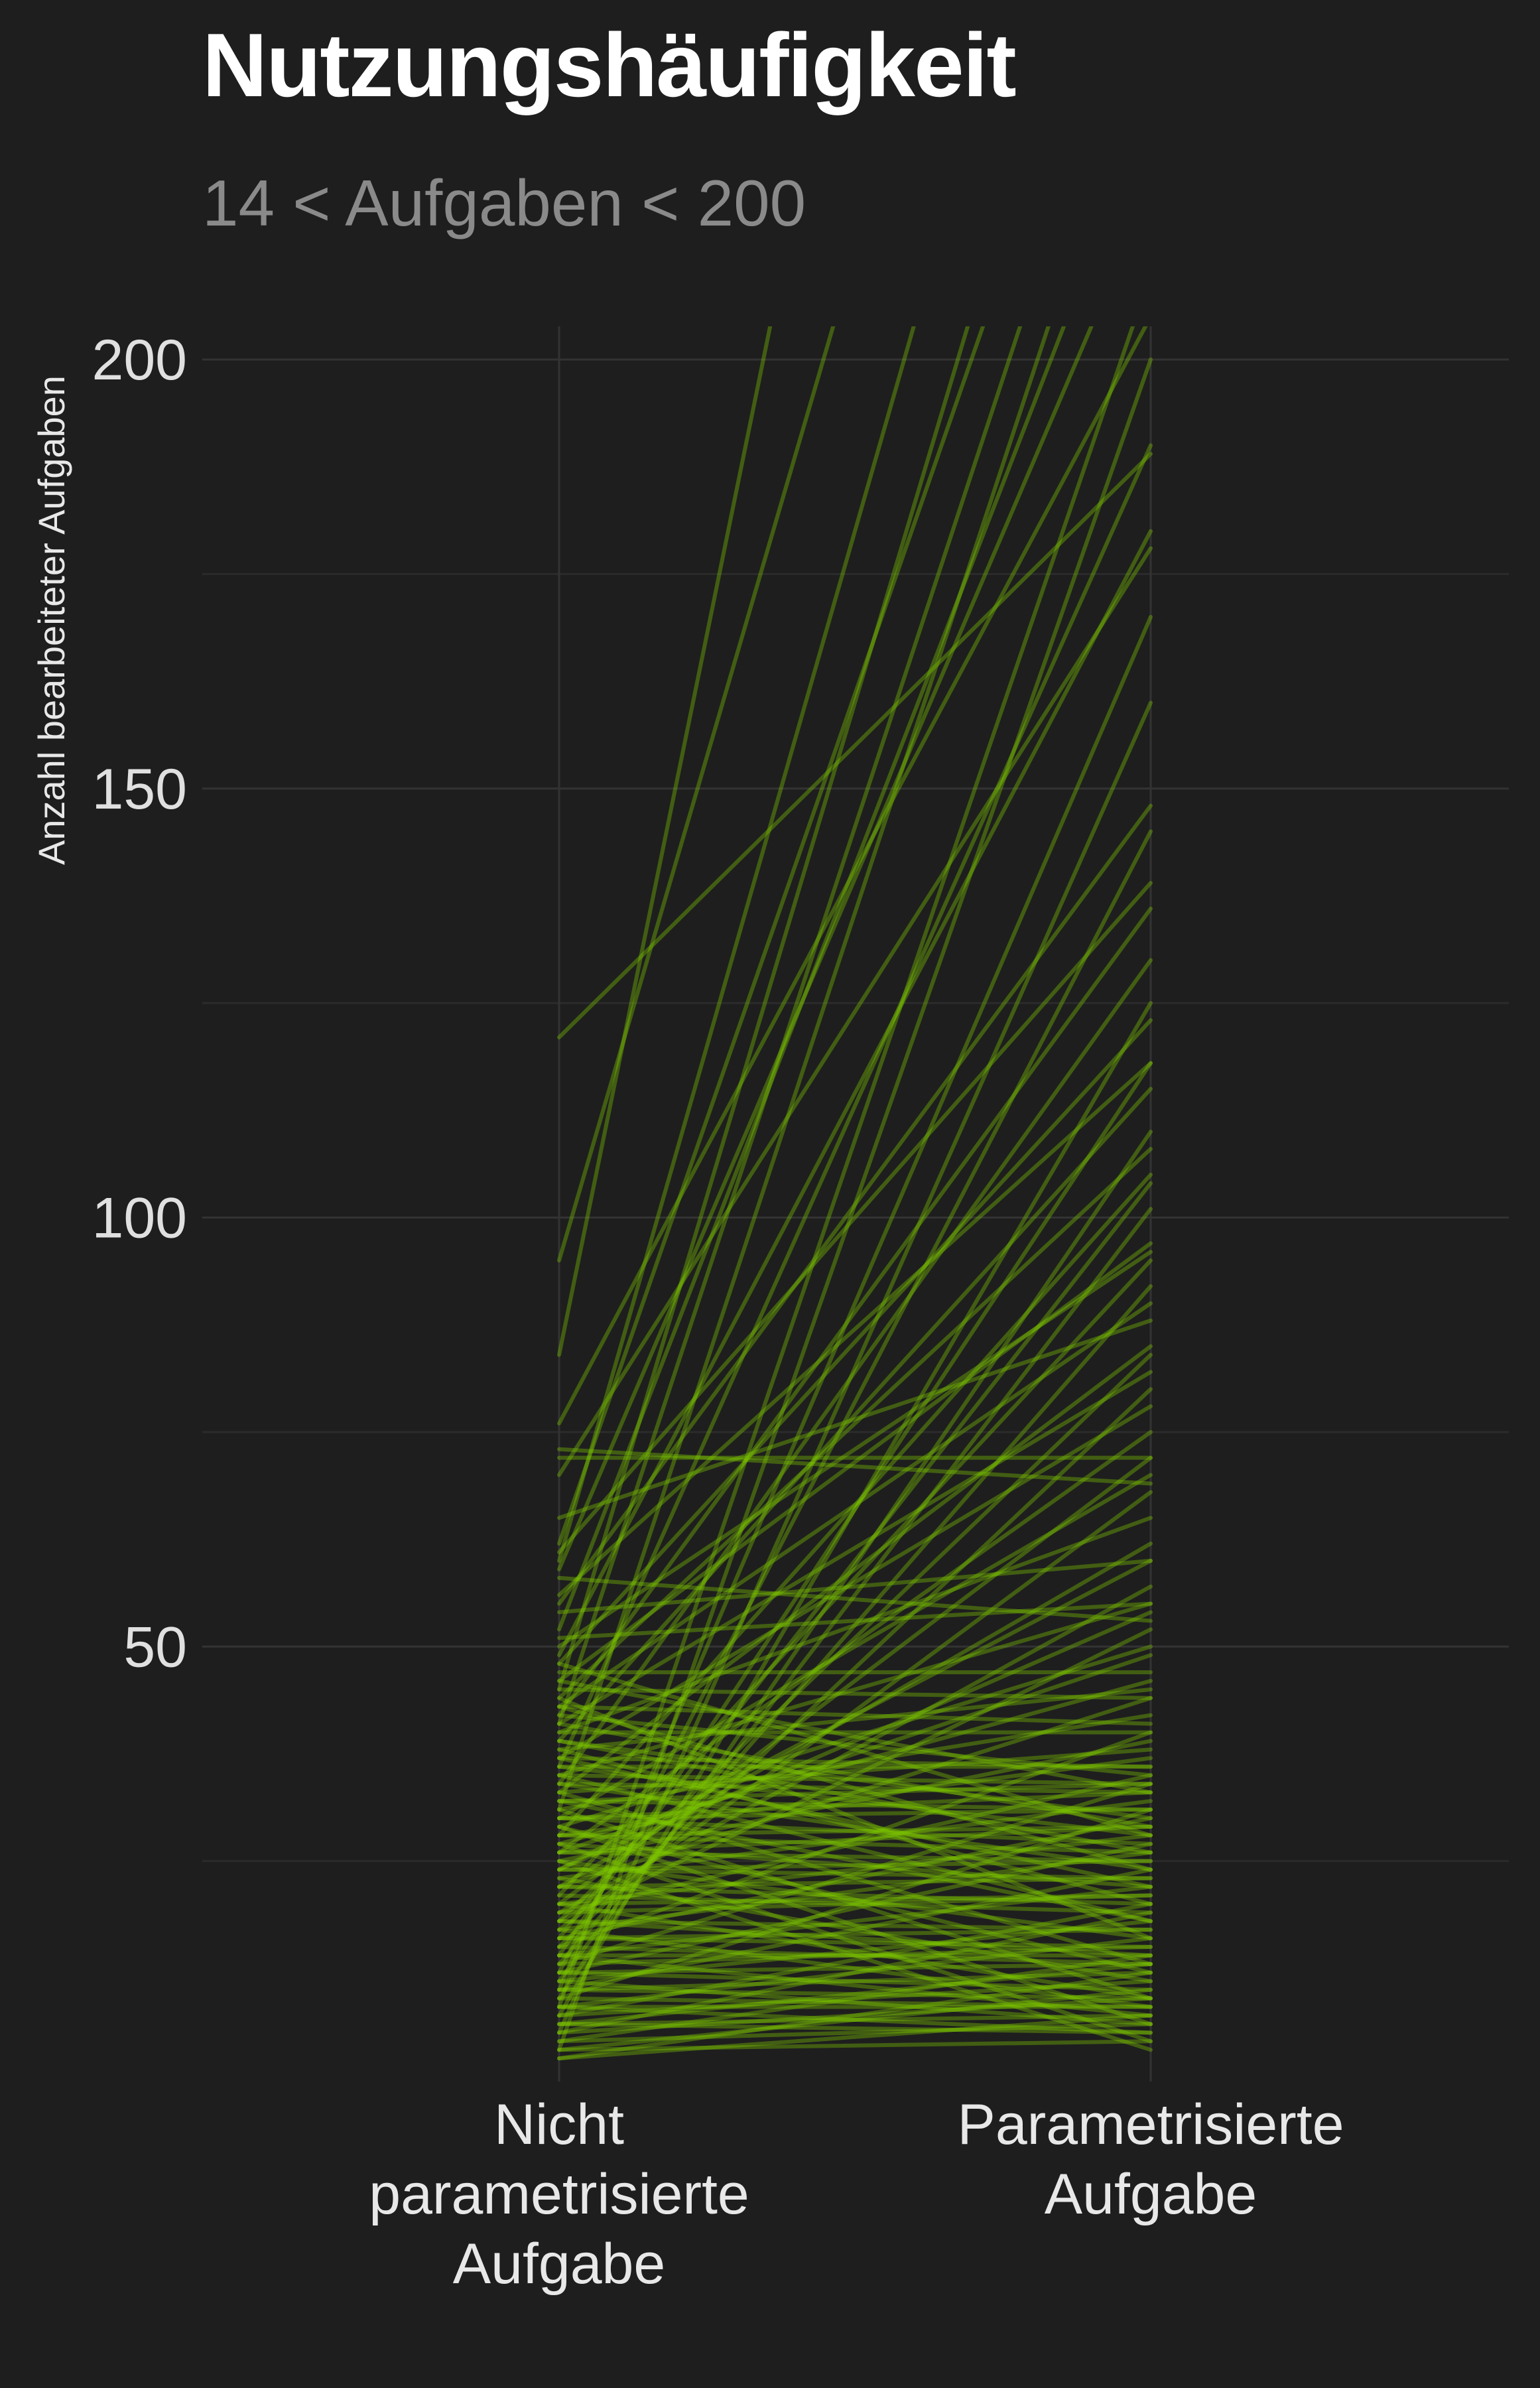  What do you see at coordinates (140, 1003) in the screenshot?
I see `y-tick-labels: 50 100 150 200` at bounding box center [140, 1003].